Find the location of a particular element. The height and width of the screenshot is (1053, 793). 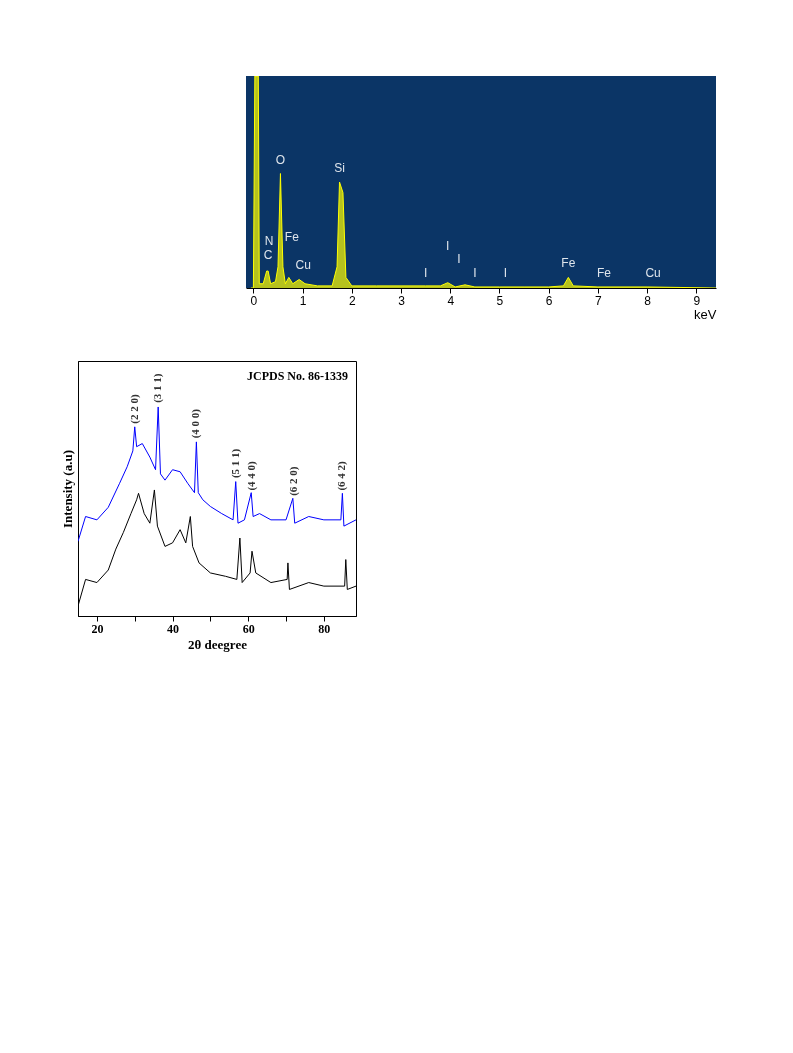

x-axis-title: keV is located at coordinates (705, 314).